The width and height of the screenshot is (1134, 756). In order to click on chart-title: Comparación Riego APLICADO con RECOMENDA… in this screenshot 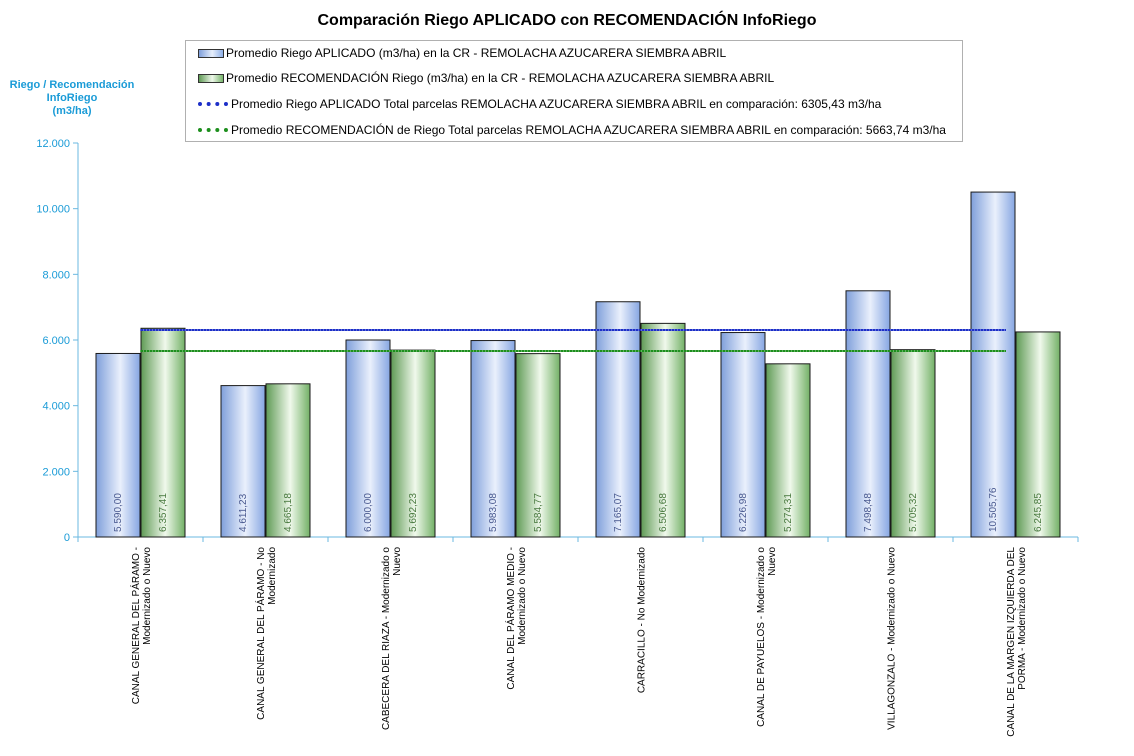, I will do `click(567, 20)`.